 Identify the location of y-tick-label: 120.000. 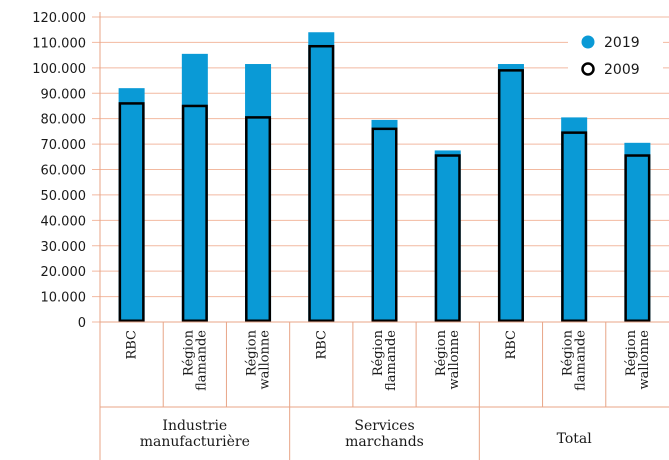
(59, 18).